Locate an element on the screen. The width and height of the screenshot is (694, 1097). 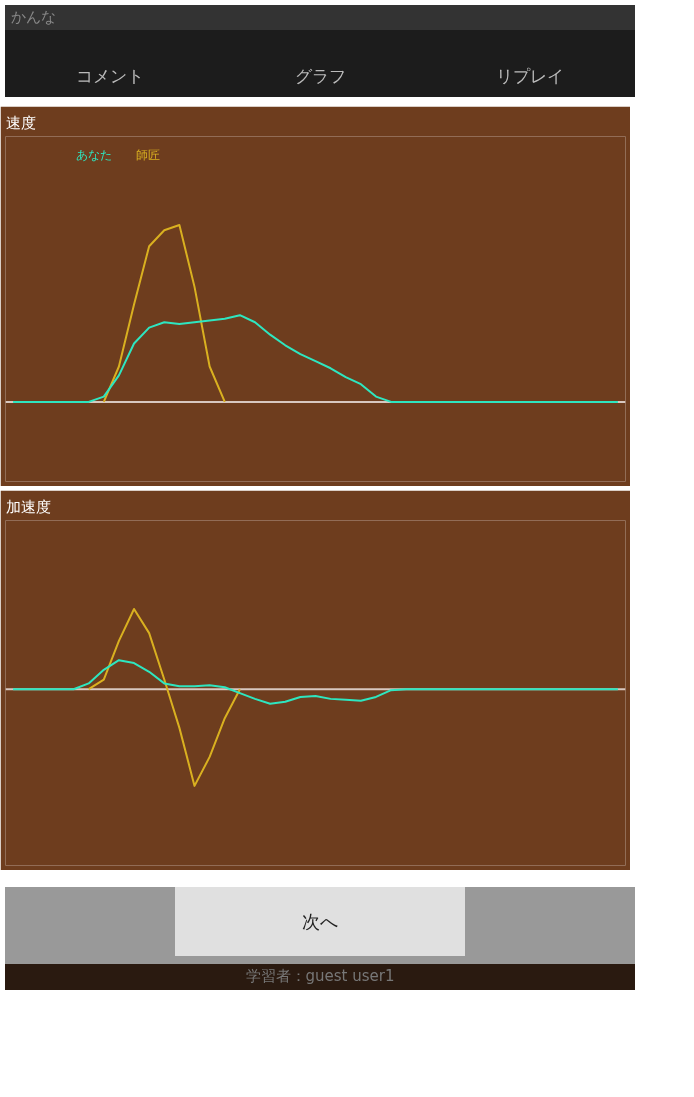
text: グラフ is located at coordinates (320, 63).